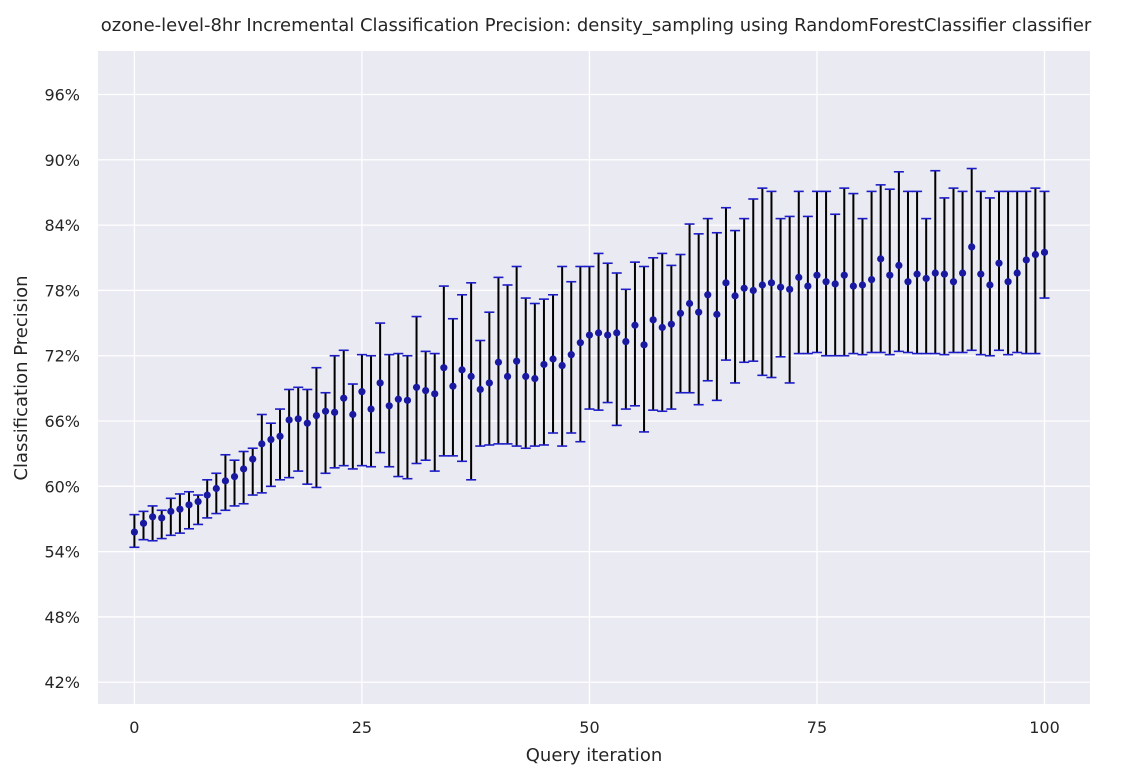  What do you see at coordinates (1044, 727) in the screenshot?
I see `x-tick-label: 100` at bounding box center [1044, 727].